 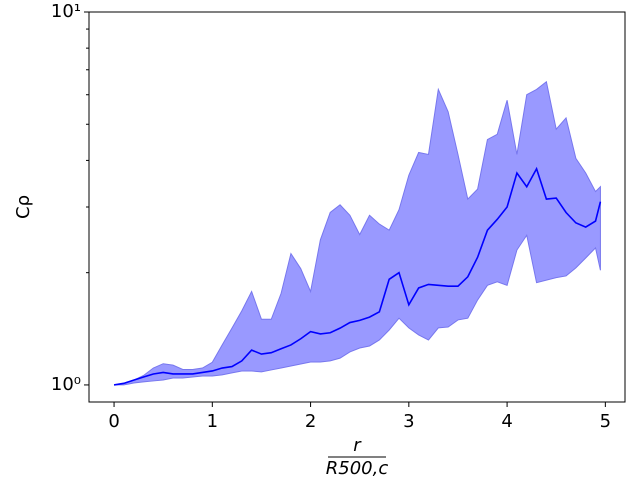 What do you see at coordinates (113, 421) in the screenshot?
I see `x-tick-label: 0` at bounding box center [113, 421].